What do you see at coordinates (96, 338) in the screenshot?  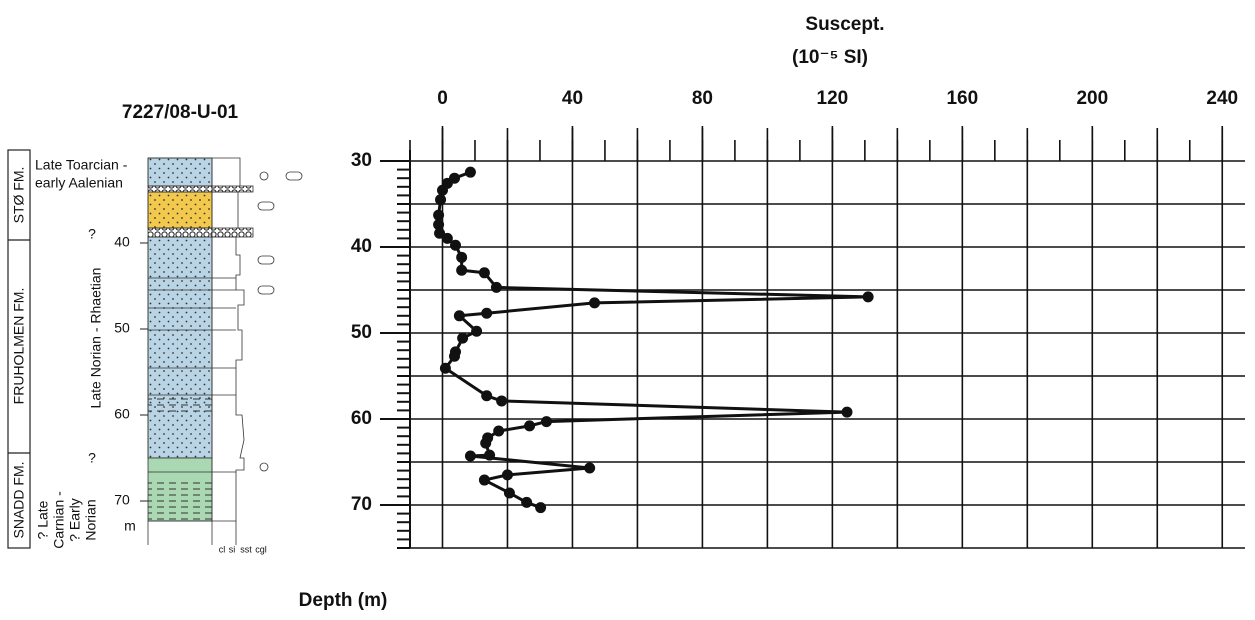 I see `age-label: Late Norian - Rhaetian` at bounding box center [96, 338].